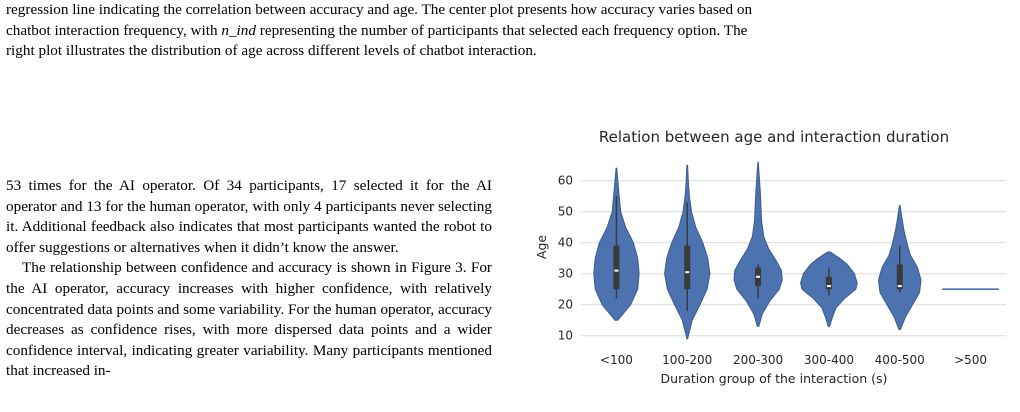 The image size is (1020, 412). Describe the element at coordinates (758, 360) in the screenshot. I see `x-tick-label: 200-300` at that location.